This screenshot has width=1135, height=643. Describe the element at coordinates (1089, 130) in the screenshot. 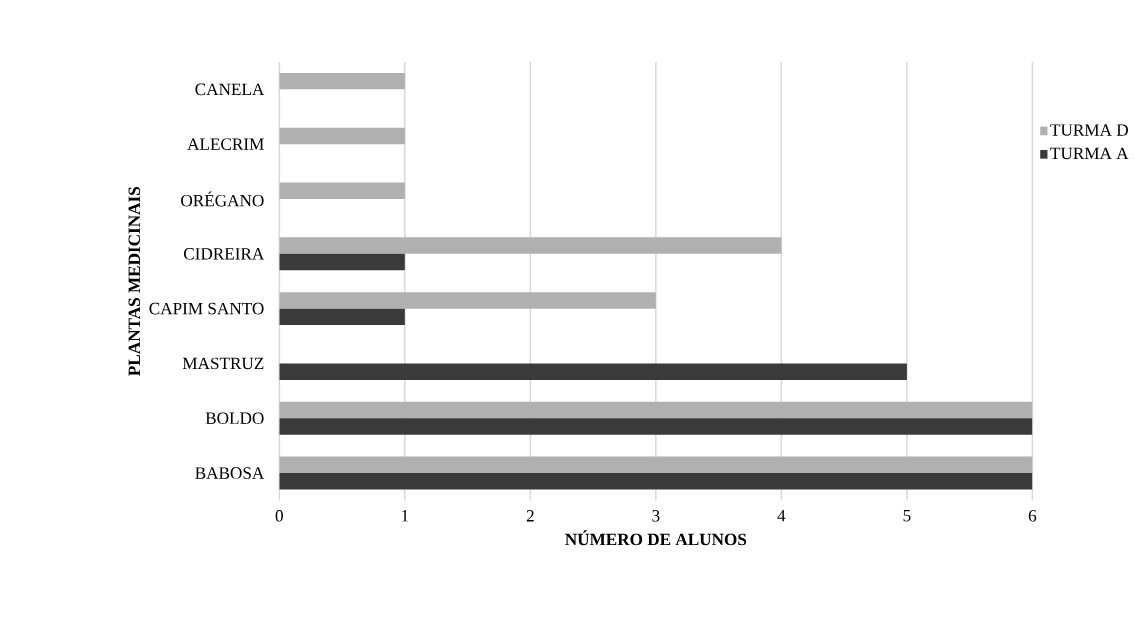

I see `legend-label: TURMA D` at that location.